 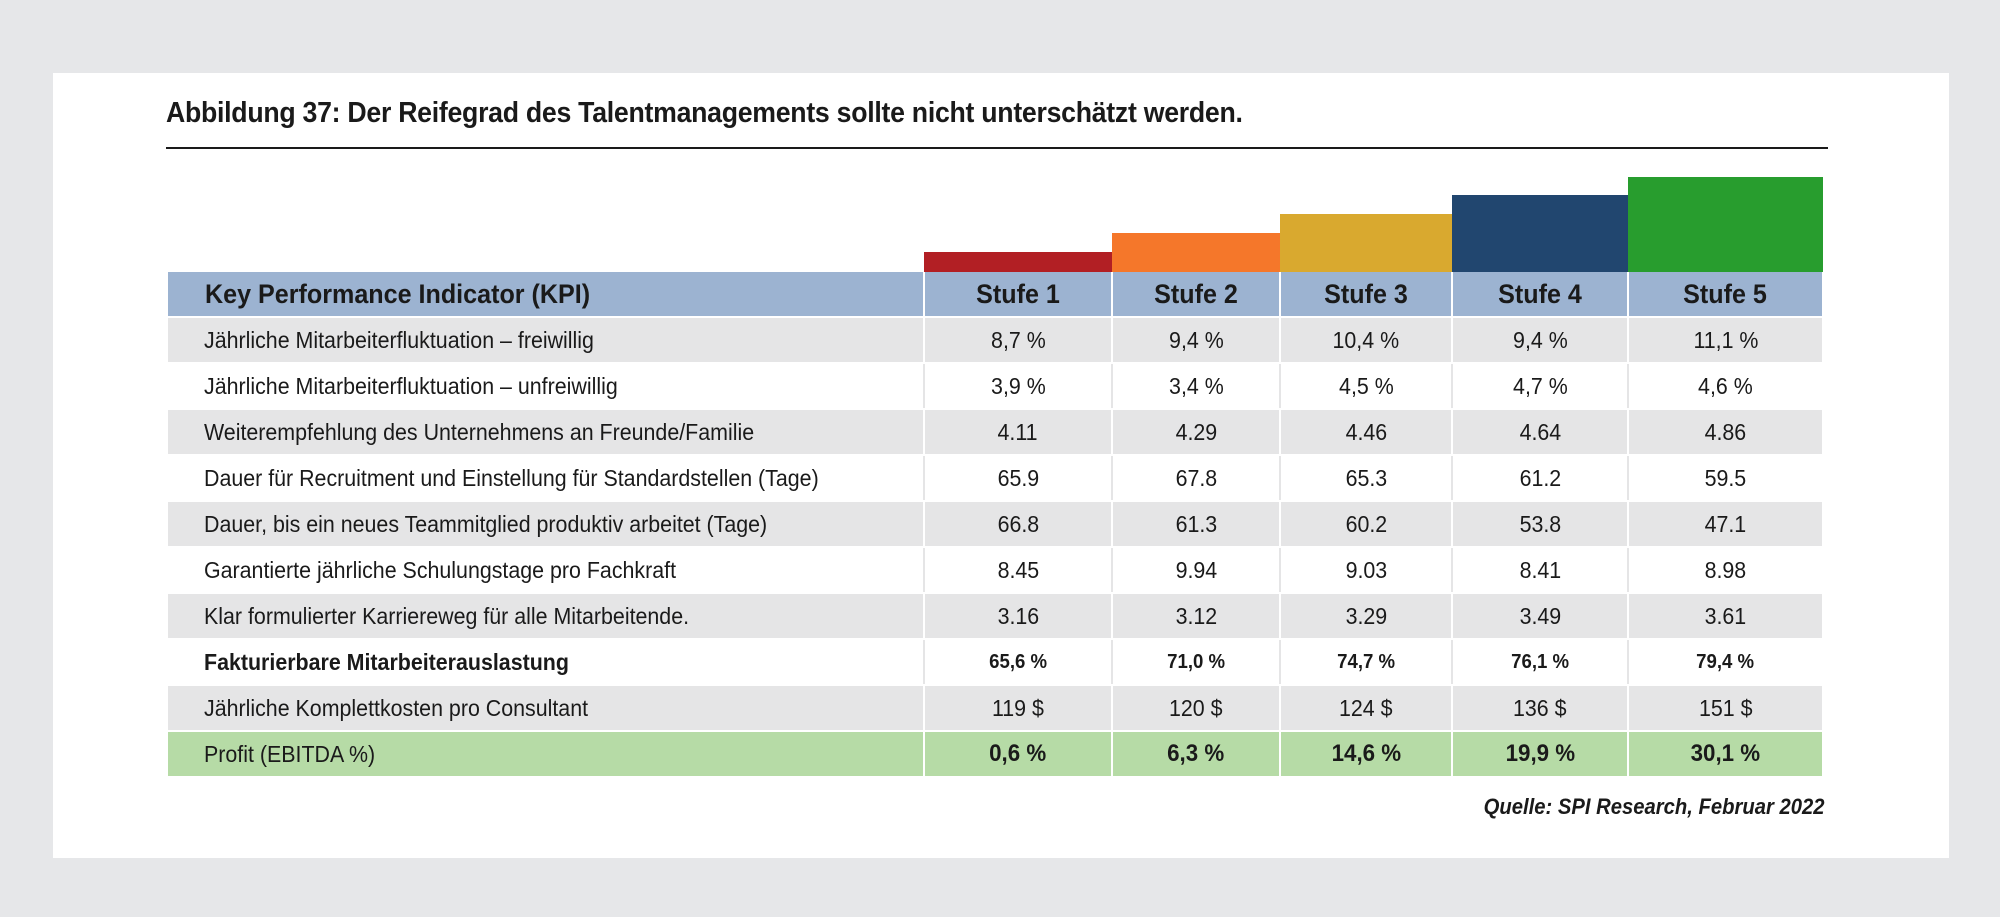 I want to click on kpi-value-stage-5: 3.61, so click(x=1726, y=616).